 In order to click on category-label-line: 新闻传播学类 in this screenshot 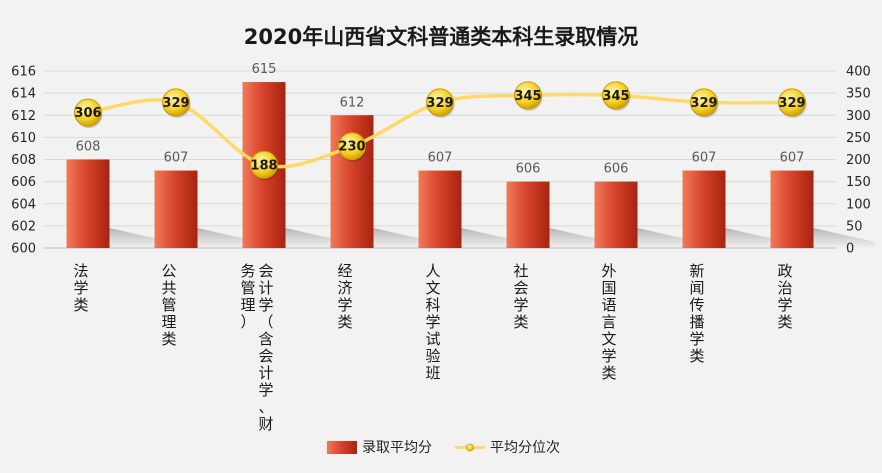, I will do `click(696, 313)`.